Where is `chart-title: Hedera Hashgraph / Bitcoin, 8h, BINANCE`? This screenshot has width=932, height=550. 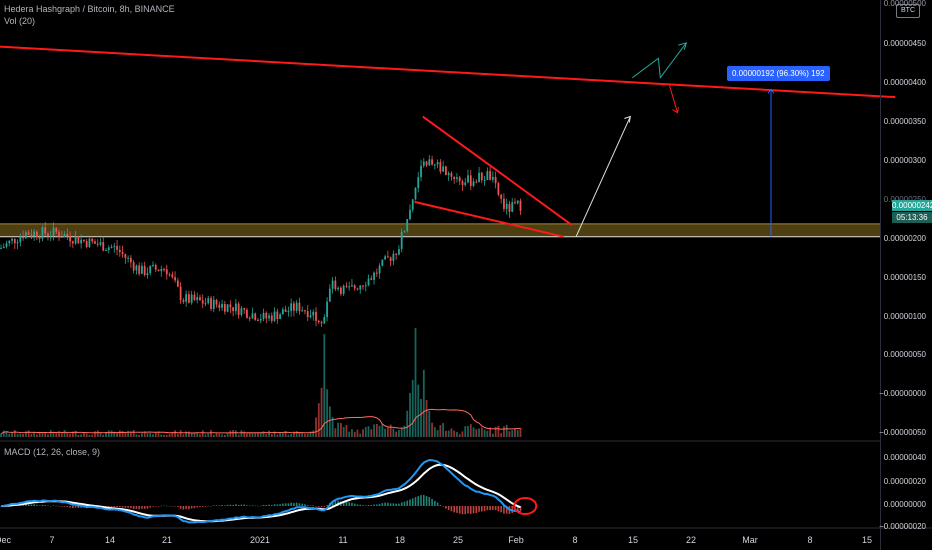
chart-title: Hedera Hashgraph / Bitcoin, 8h, BINANCE is located at coordinates (89, 9).